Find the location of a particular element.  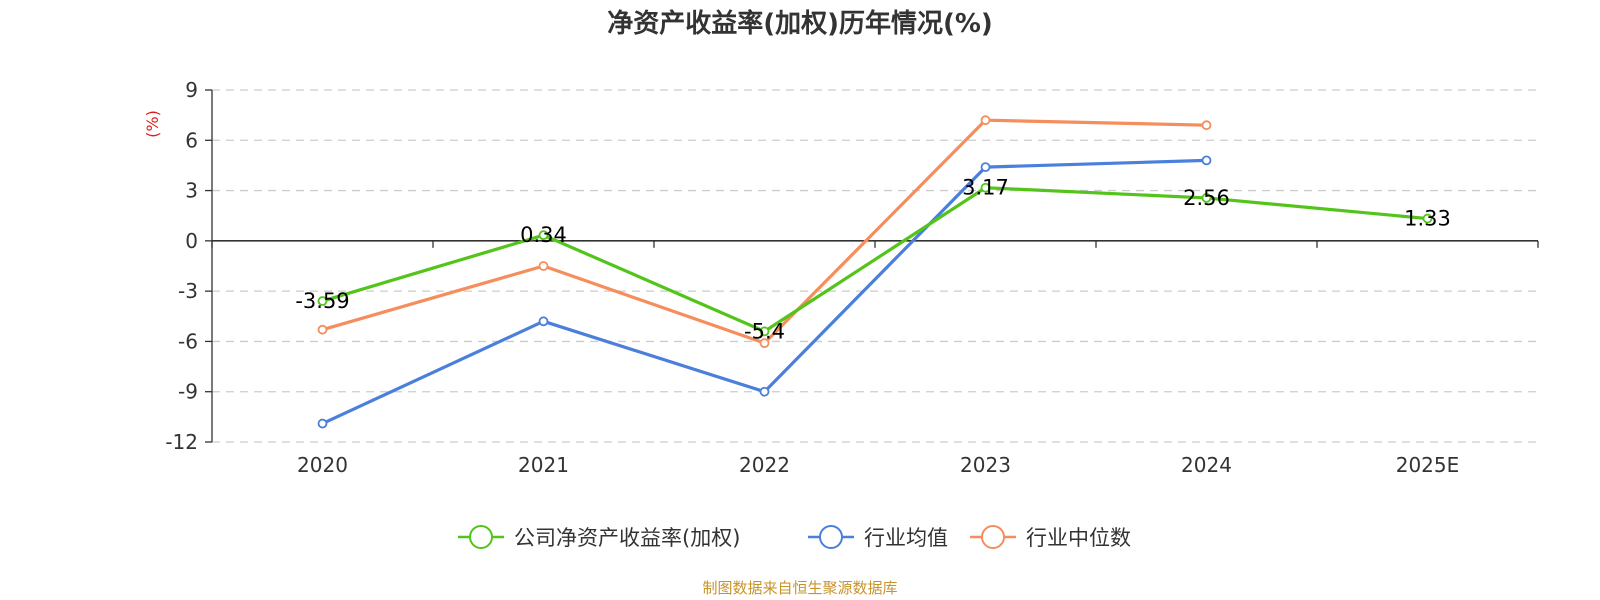

x-tick-label: 2023 is located at coordinates (985, 465).